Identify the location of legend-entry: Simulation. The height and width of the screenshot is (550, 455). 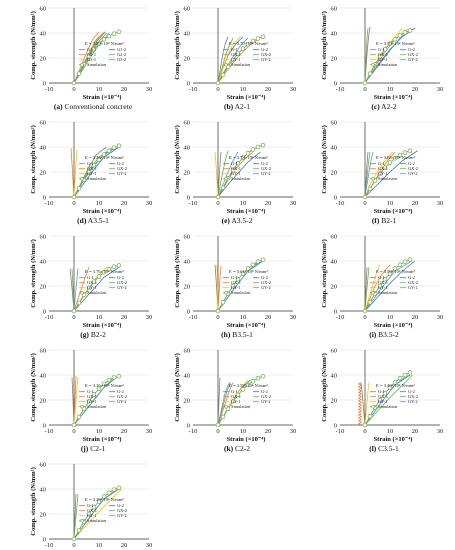
(241, 64).